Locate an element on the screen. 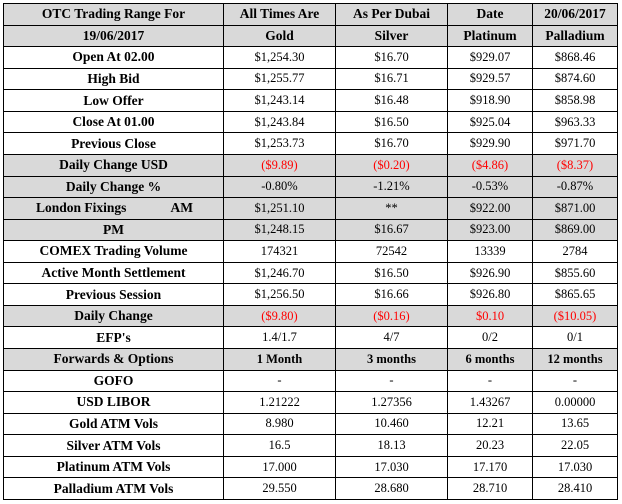  header-cell: OTC Trading Range For is located at coordinates (113, 14).